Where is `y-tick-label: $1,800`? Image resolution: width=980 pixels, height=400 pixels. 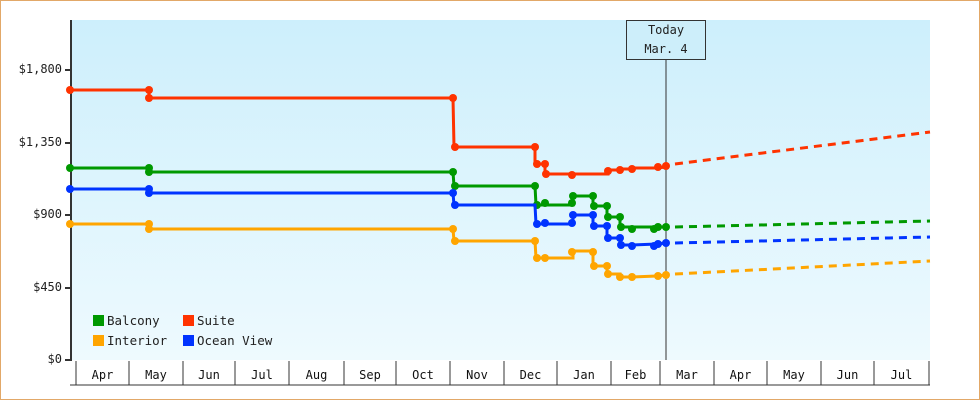
y-tick-label: $1,800 is located at coordinates (40, 69).